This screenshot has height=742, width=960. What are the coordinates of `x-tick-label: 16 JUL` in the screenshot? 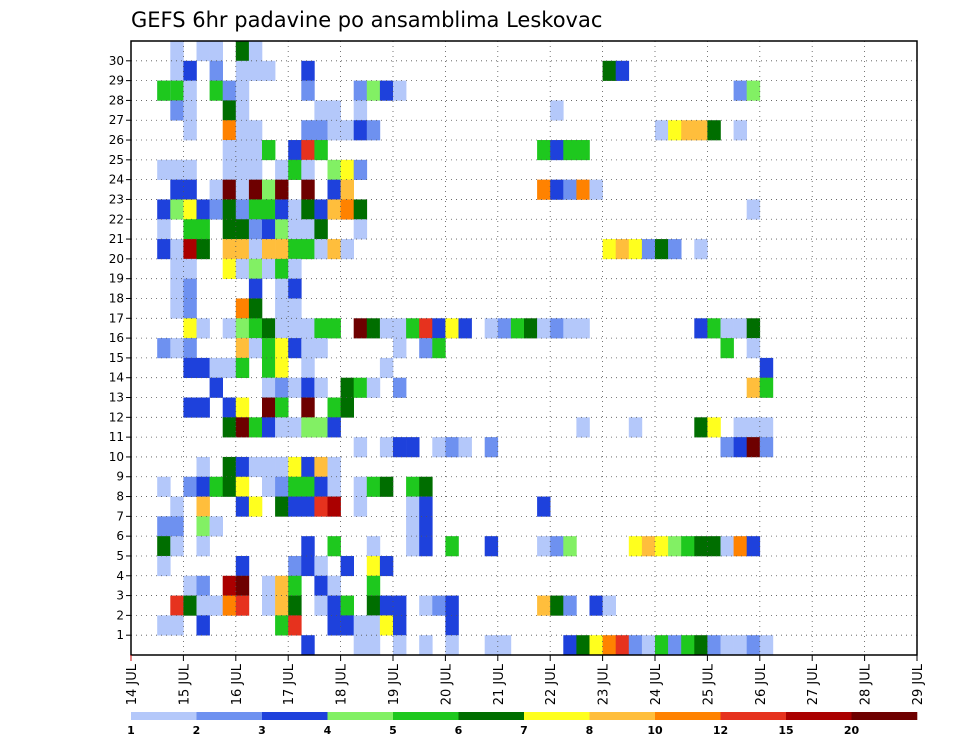 It's located at (237, 684).